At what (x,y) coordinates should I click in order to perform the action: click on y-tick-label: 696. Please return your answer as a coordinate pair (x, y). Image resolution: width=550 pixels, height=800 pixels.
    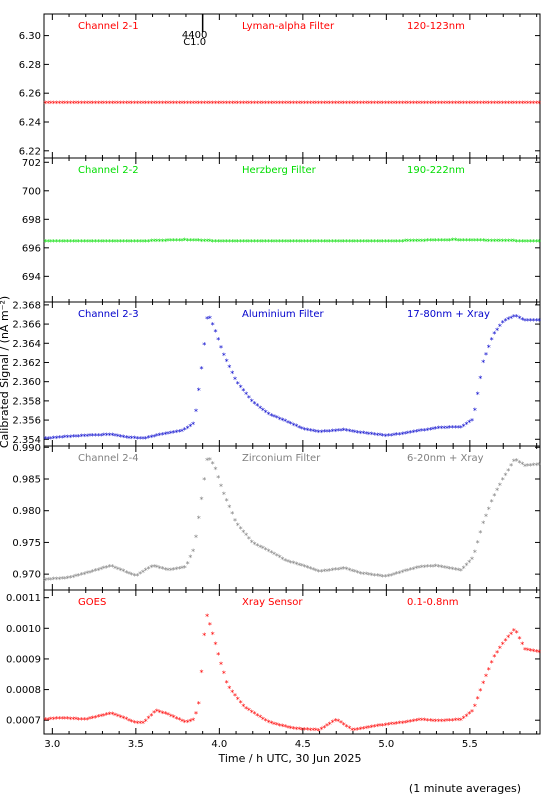
    Looking at the image, I should click on (31, 248).